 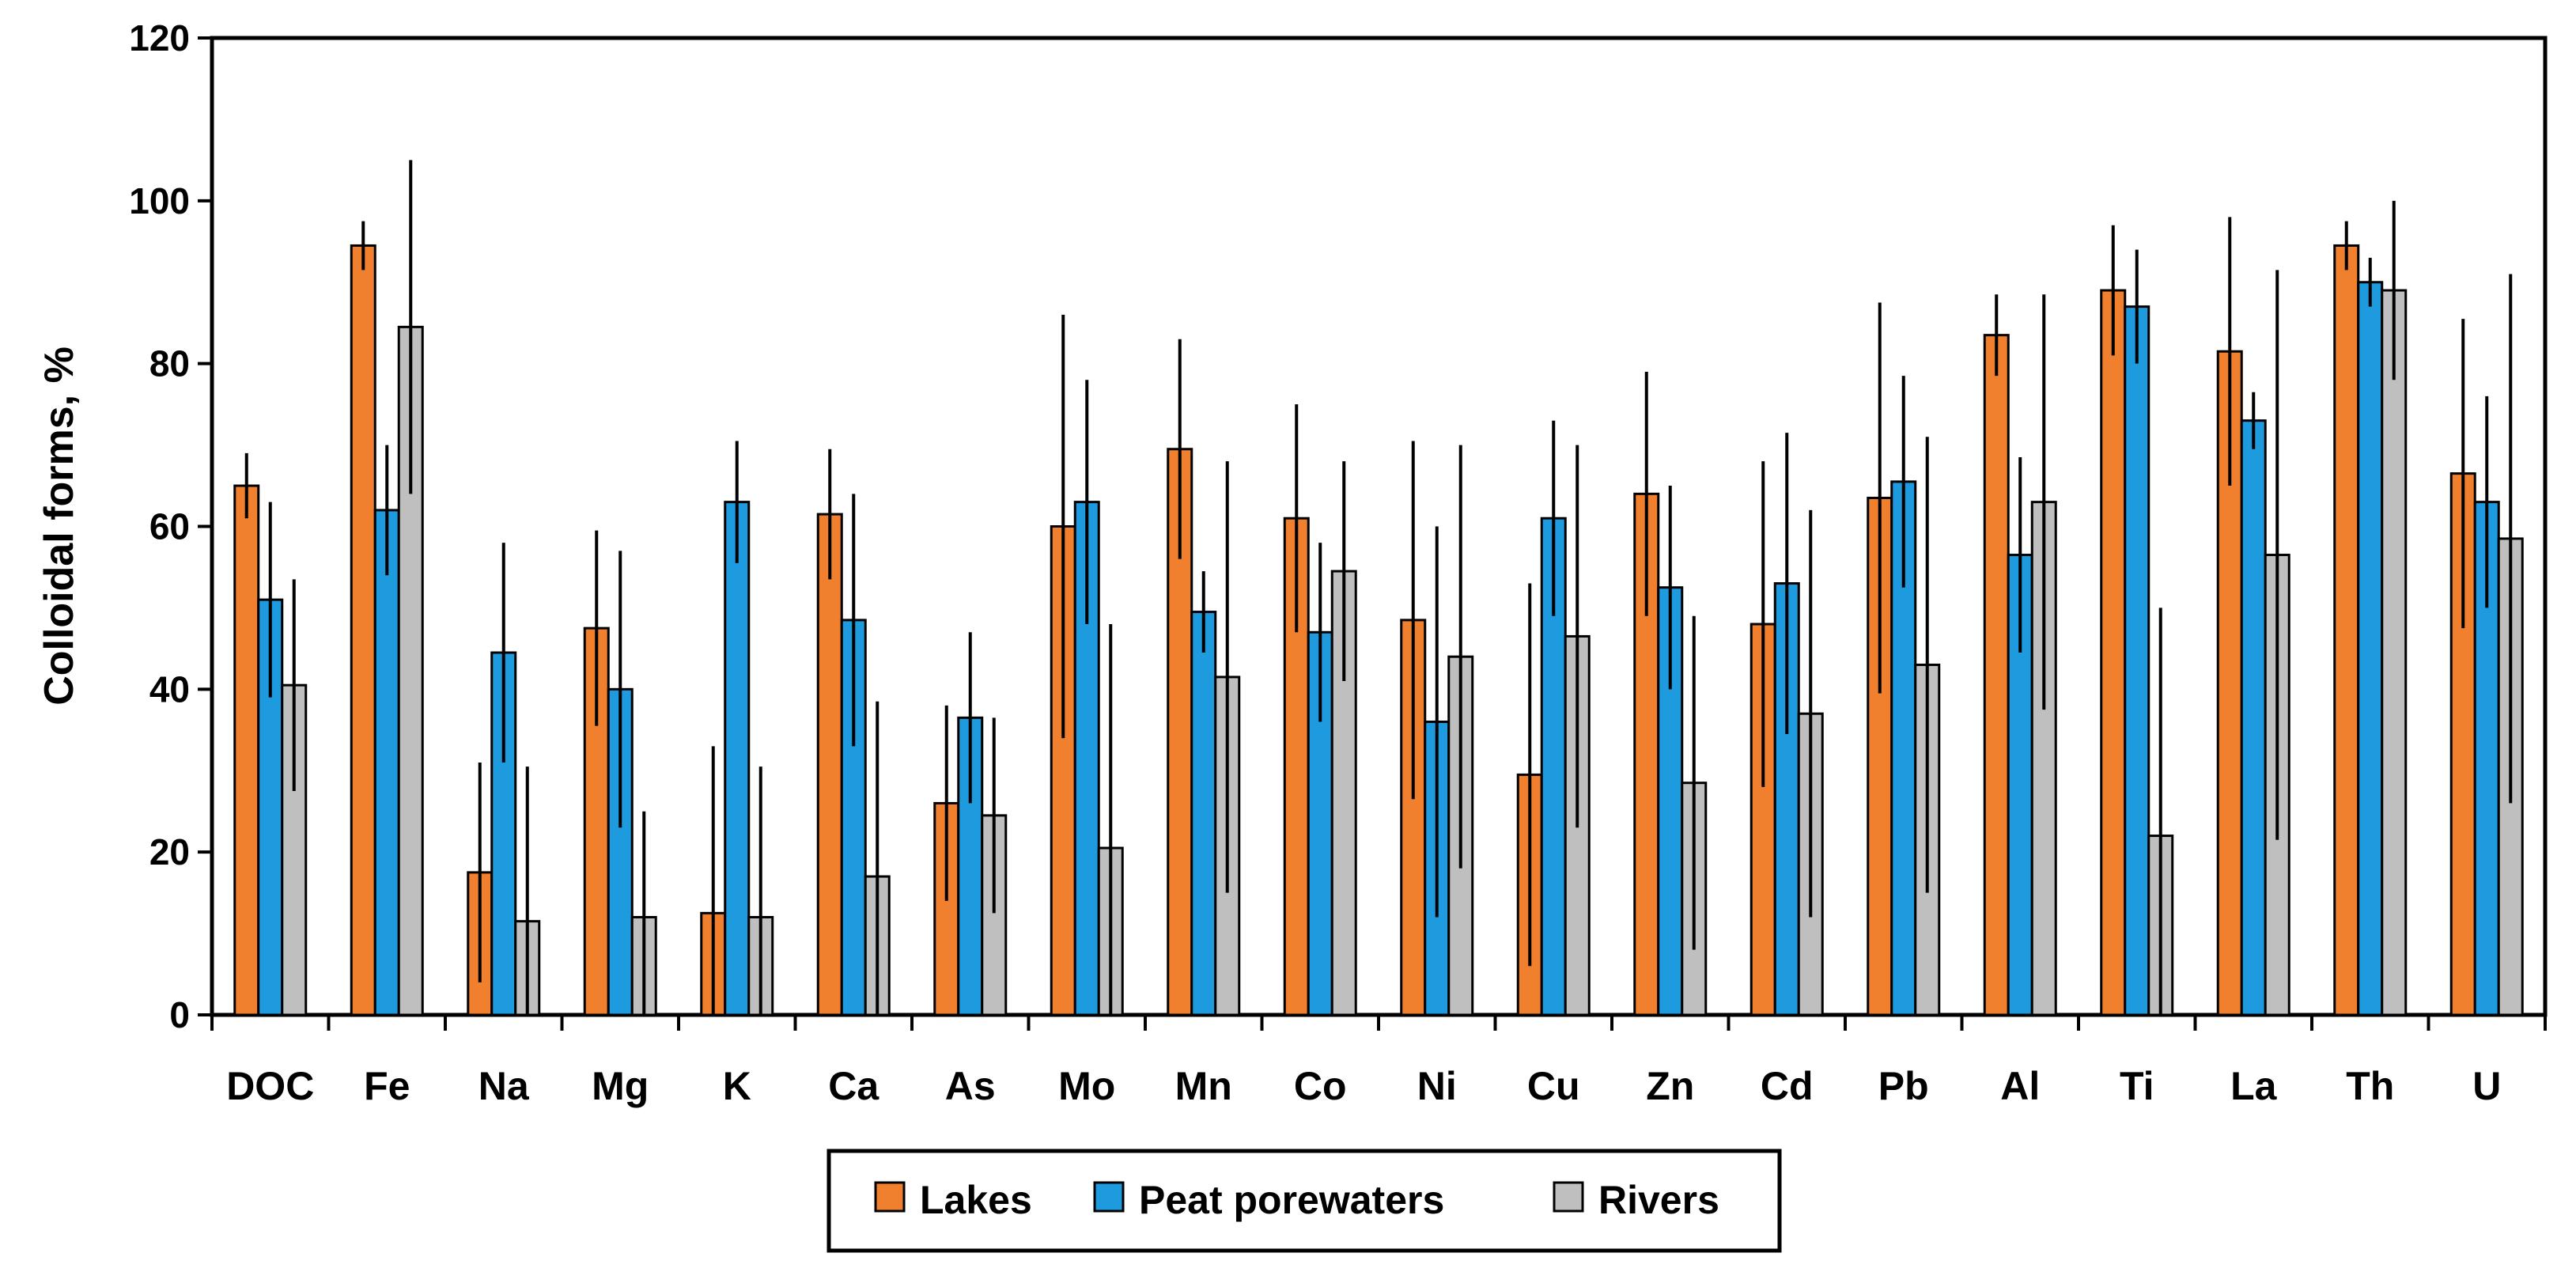 What do you see at coordinates (2020, 1086) in the screenshot?
I see `x-tick-label-al: Al` at bounding box center [2020, 1086].